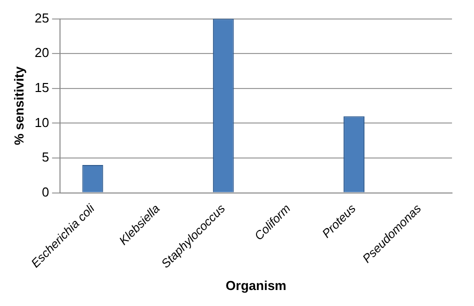 This screenshot has height=306, width=474. Describe the element at coordinates (46, 157) in the screenshot. I see `y-tick-label: 5` at that location.